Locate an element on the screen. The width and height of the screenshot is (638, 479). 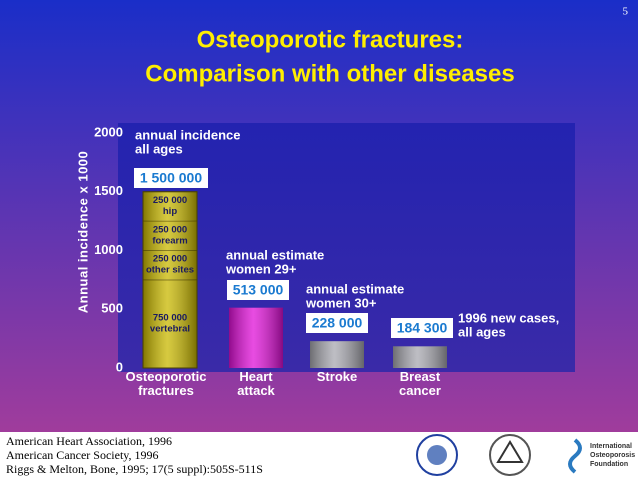
bar-total is located at coordinates (170, 280).